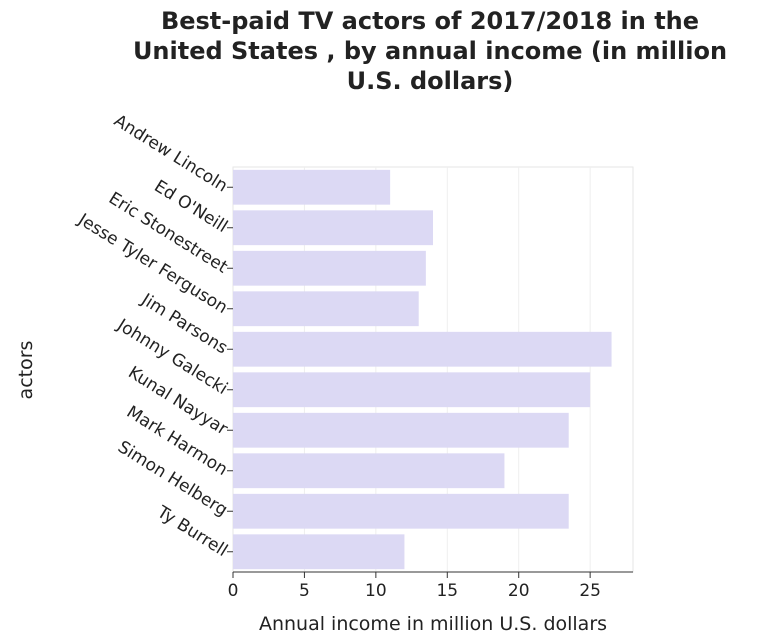  I want to click on x-tick-label: 5, so click(304, 591).